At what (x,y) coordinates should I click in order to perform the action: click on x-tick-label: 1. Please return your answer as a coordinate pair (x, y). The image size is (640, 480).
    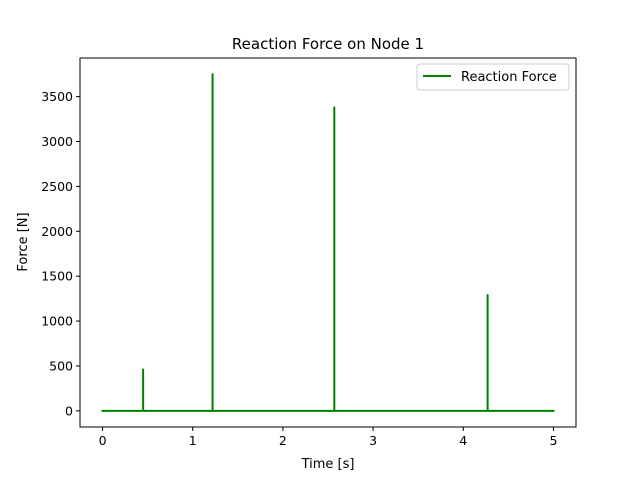
    Looking at the image, I should click on (193, 440).